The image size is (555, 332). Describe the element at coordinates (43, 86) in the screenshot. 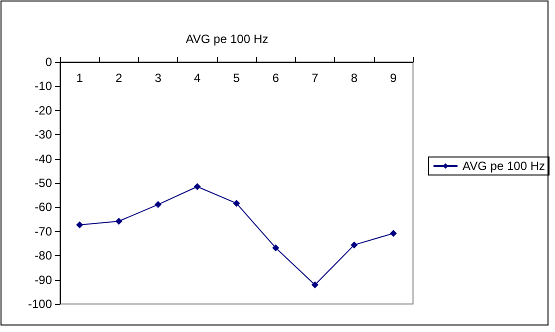

I see `y-tick-label: -10` at that location.